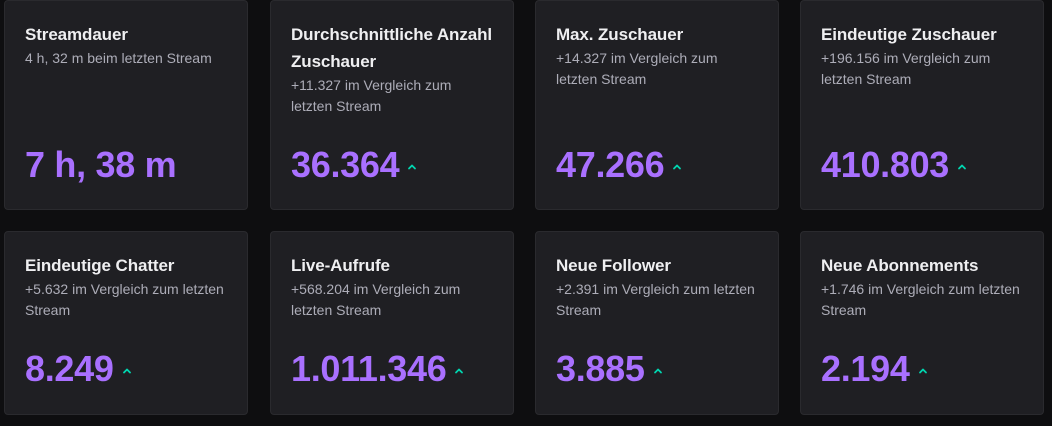  What do you see at coordinates (900, 265) in the screenshot?
I see `card-title: Neue Abonnements` at bounding box center [900, 265].